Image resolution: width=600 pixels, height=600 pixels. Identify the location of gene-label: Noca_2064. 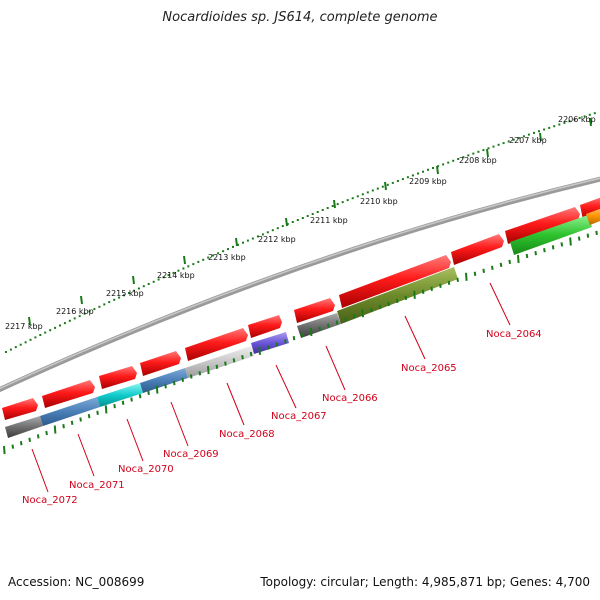
(514, 334).